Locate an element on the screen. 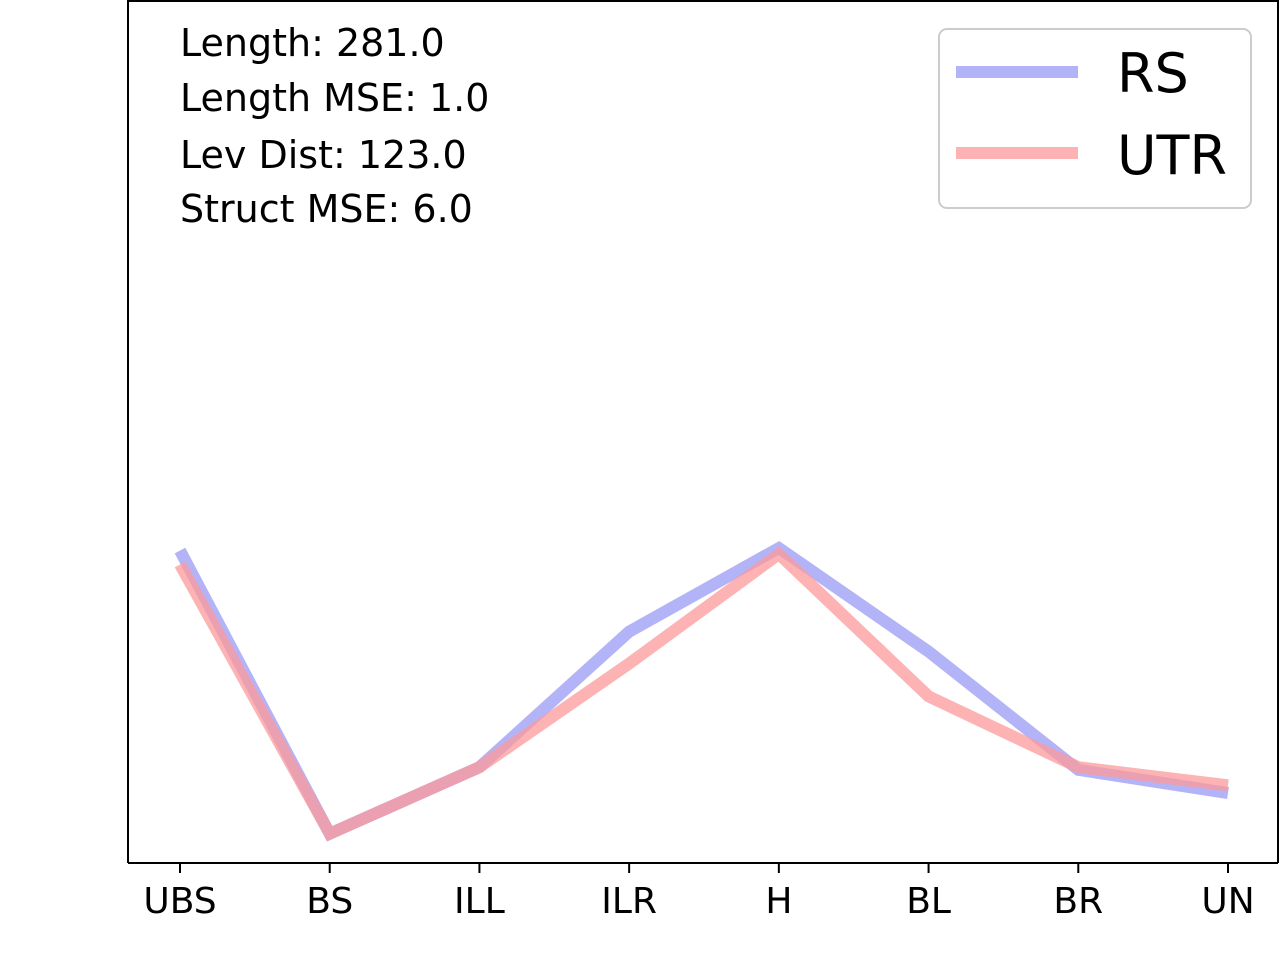  stat-lev-dist: Lev Dist: 123.0 is located at coordinates (323, 155).